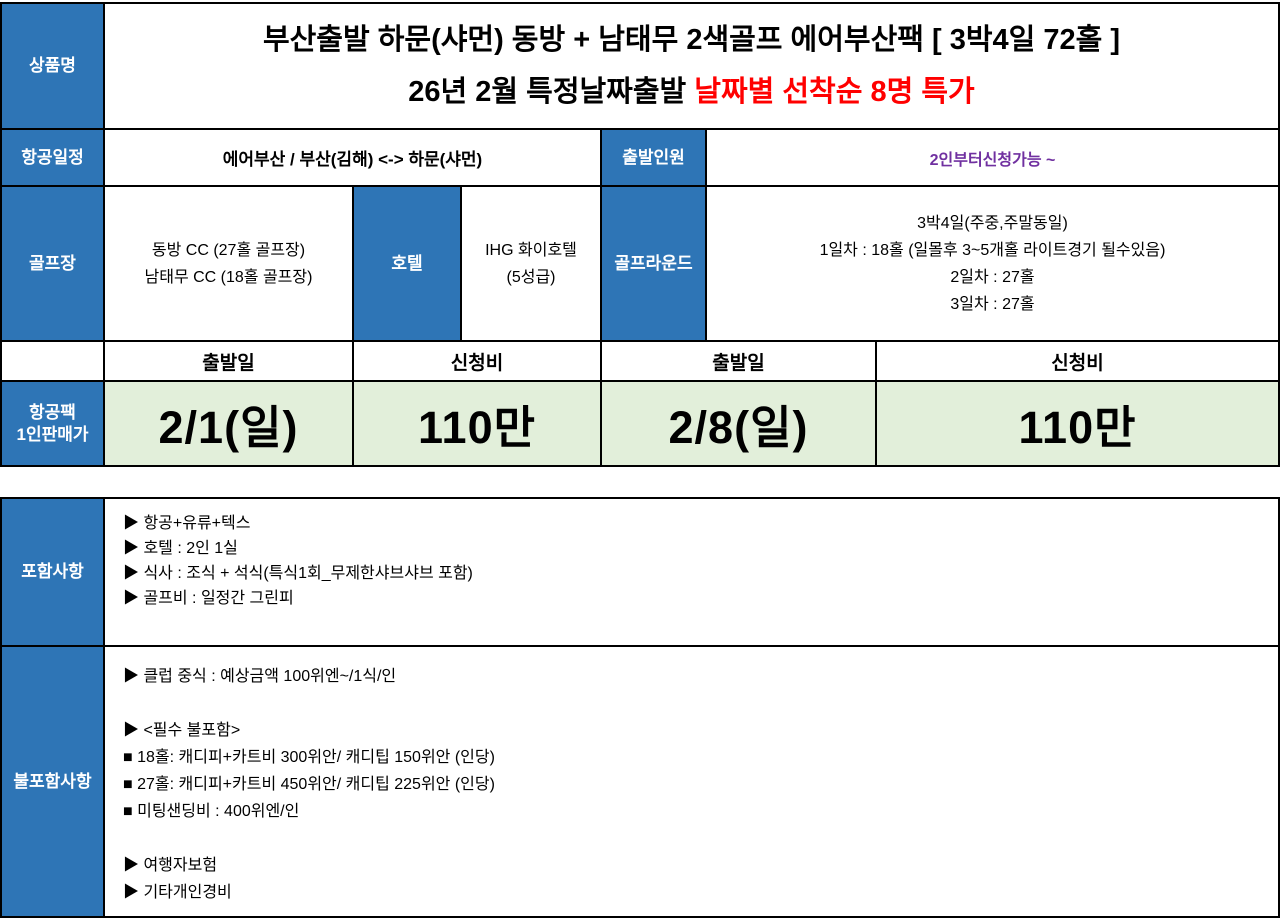 The height and width of the screenshot is (918, 1280). Describe the element at coordinates (531, 250) in the screenshot. I see `hotel-line: IHG 화이호텔` at that location.